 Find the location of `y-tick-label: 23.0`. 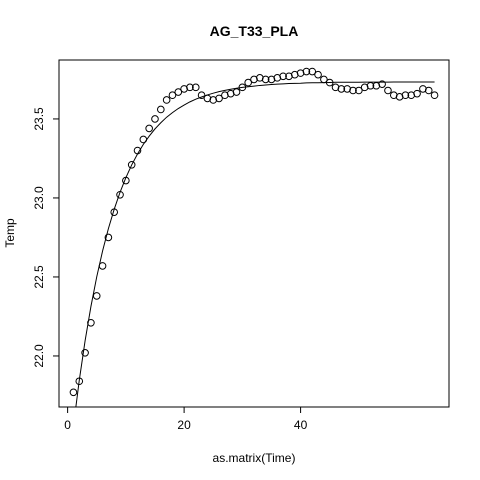

y-tick-label: 23.0 is located at coordinates (39, 198).